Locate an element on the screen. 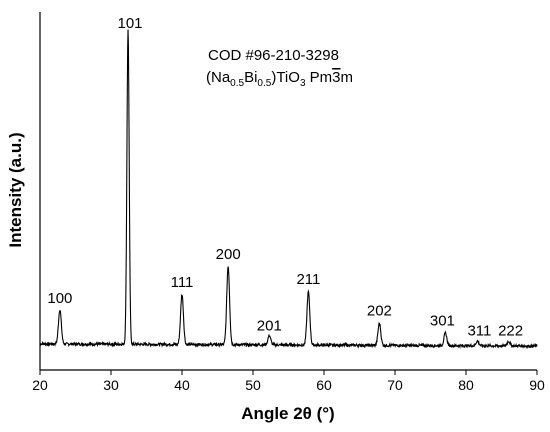  peak-label-100: 100 is located at coordinates (59, 298).